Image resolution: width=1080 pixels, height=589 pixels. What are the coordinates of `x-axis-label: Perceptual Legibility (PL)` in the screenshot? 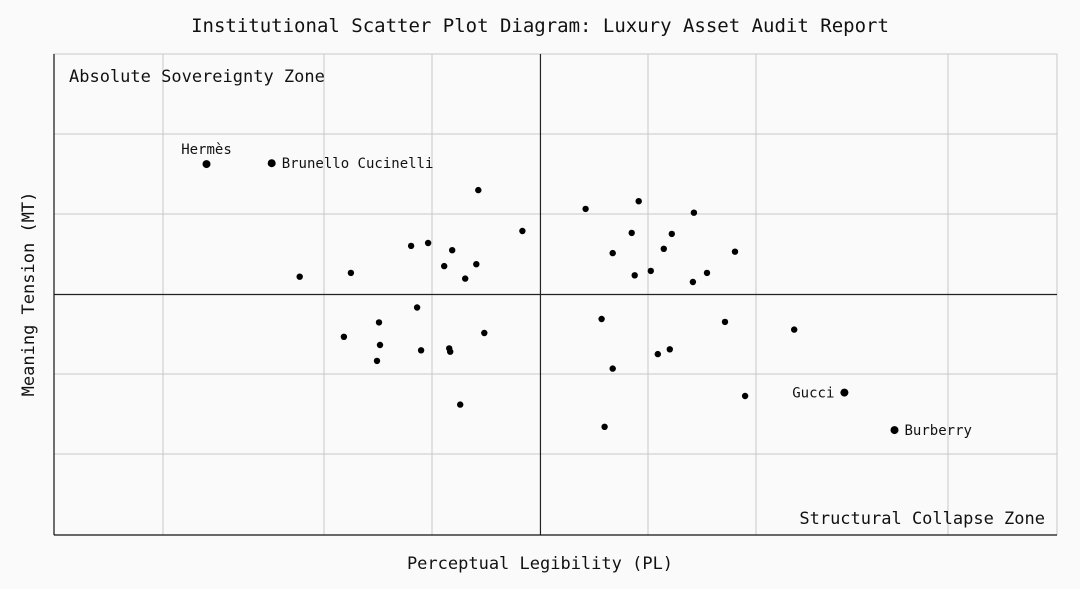 It's located at (540, 564).